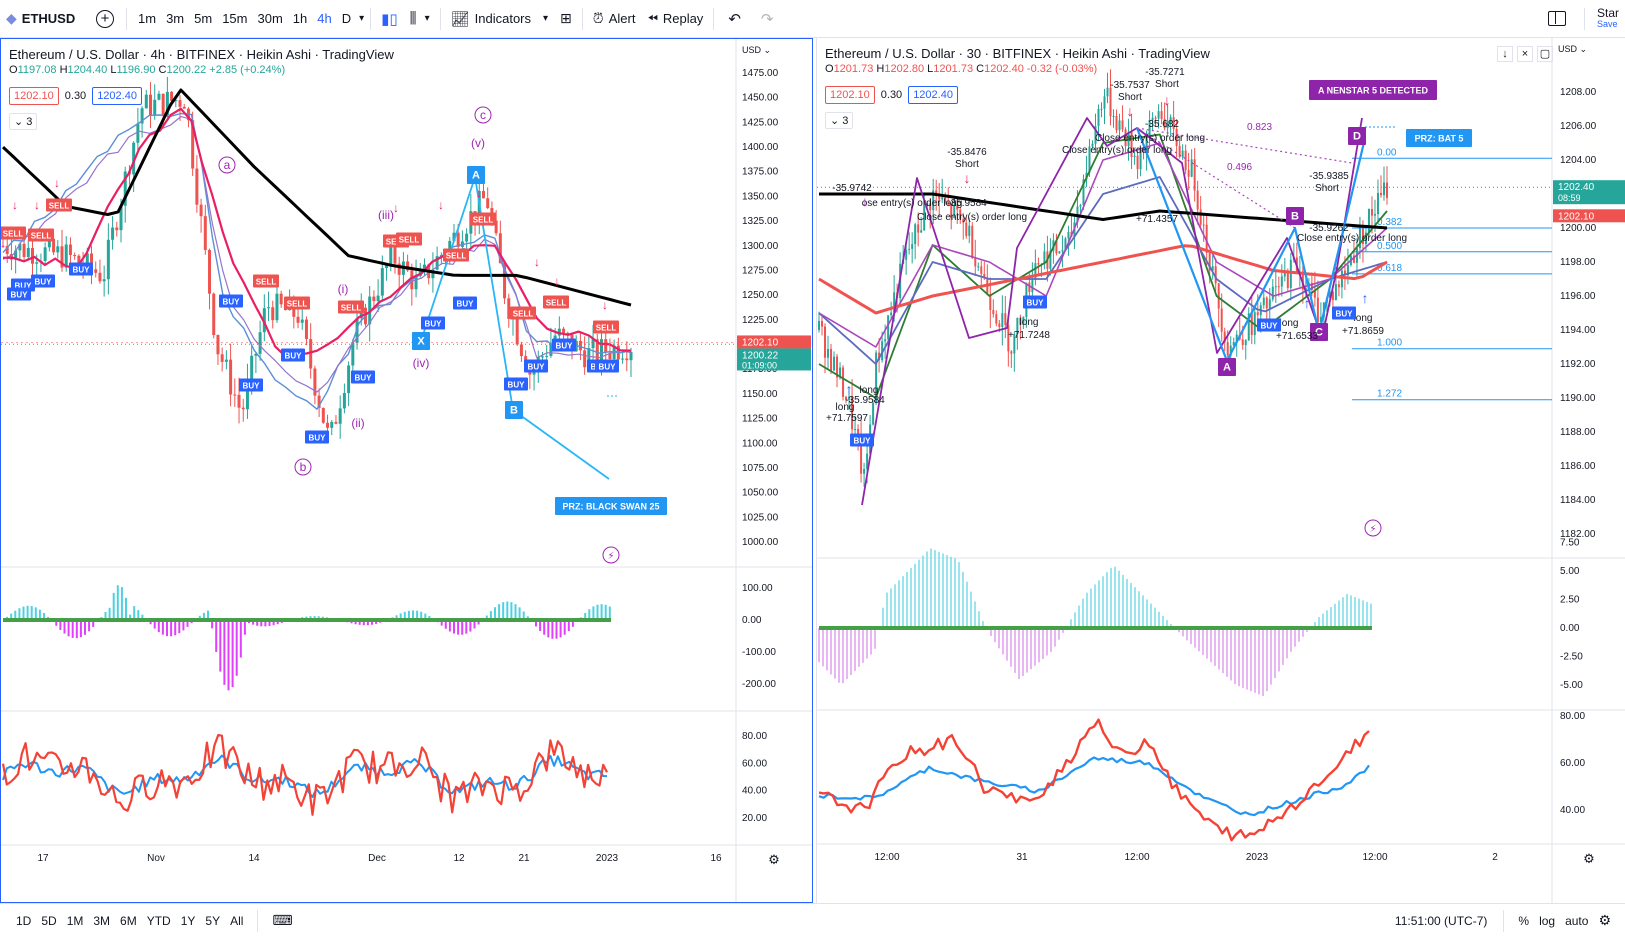  I want to click on layout-select-button, so click(1557, 18).